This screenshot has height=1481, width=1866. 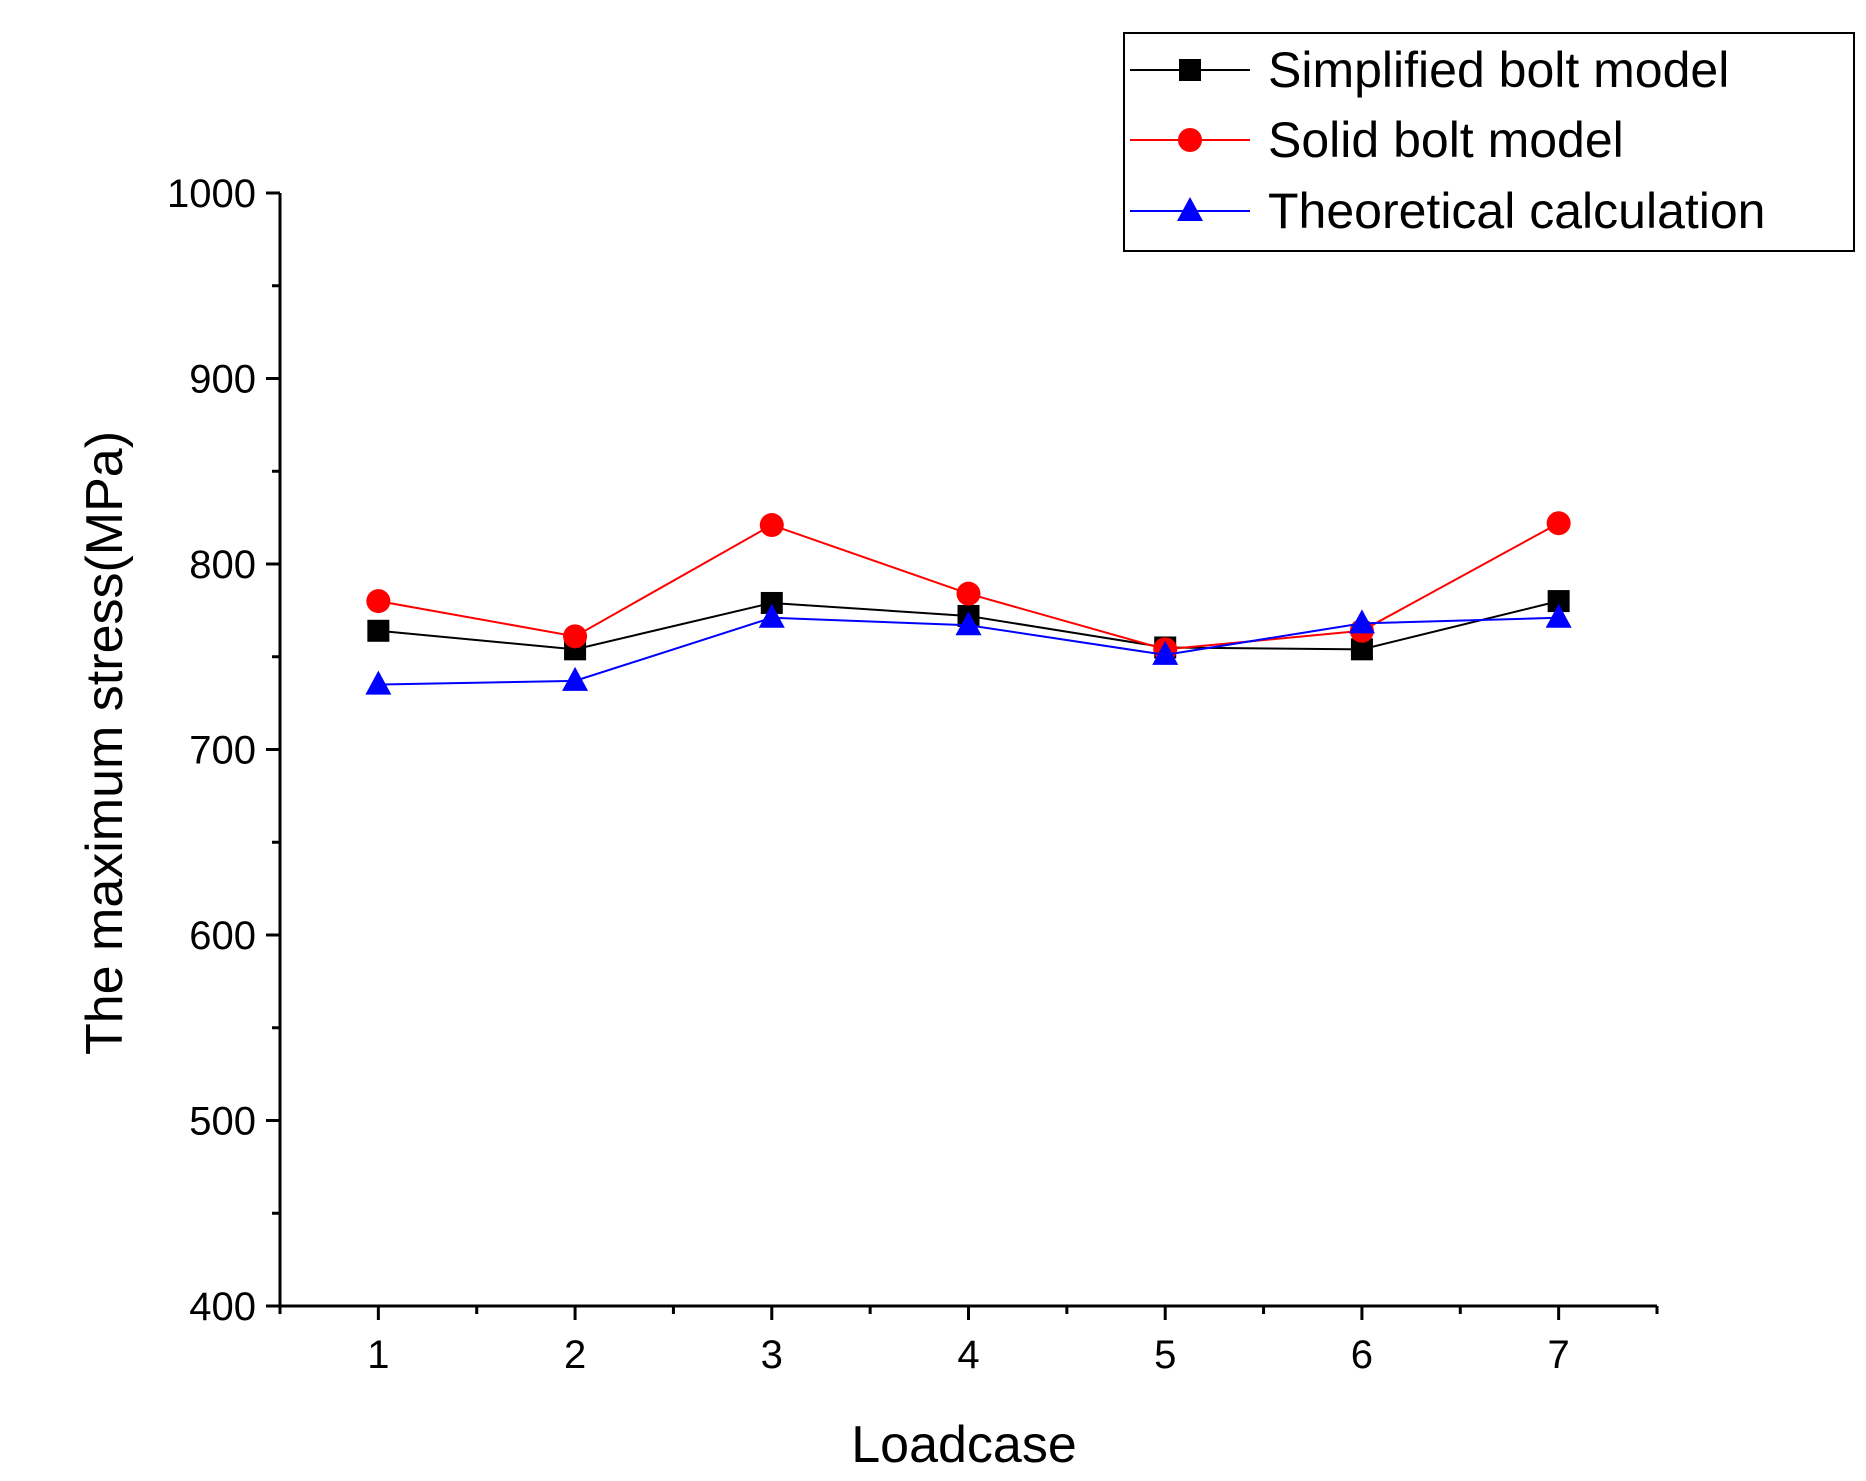 I want to click on legend-label: Solid bolt model, so click(x=1446, y=140).